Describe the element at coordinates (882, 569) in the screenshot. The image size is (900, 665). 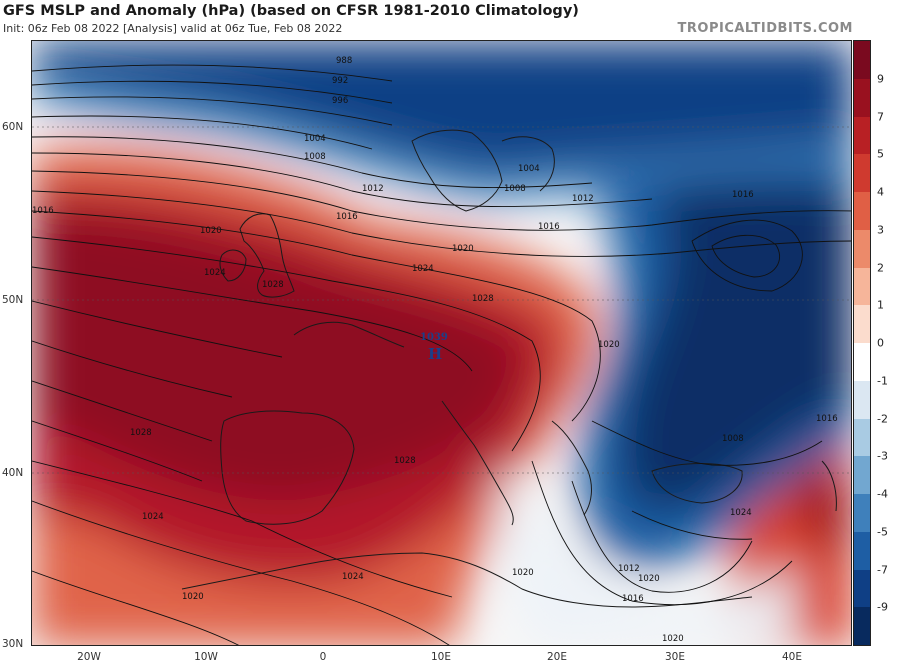
I see `colorbar-label: -7` at that location.